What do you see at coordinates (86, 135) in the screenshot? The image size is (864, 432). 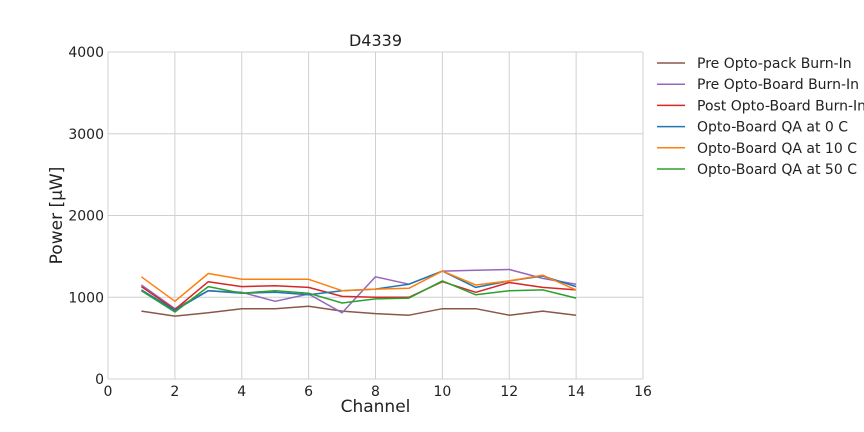 I see `y-tick-label: 3000` at bounding box center [86, 135].